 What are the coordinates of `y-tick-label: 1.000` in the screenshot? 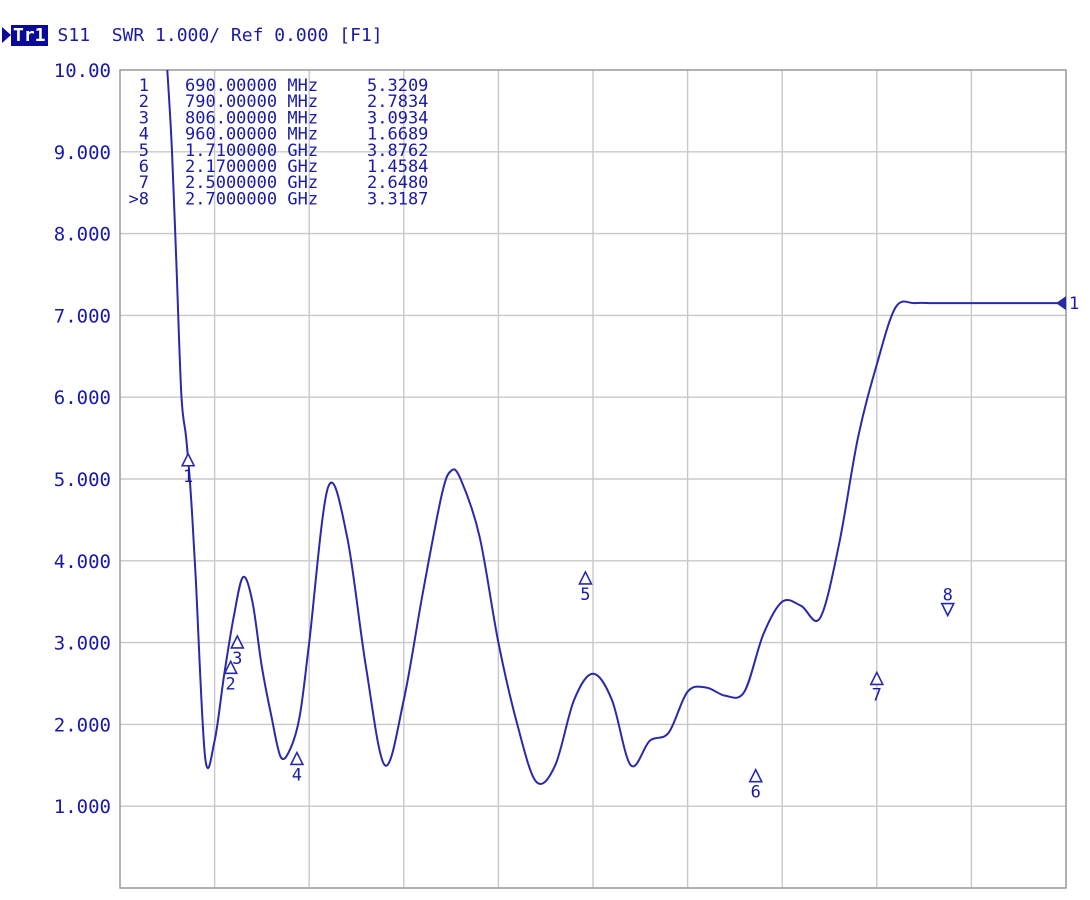 It's located at (82, 807).